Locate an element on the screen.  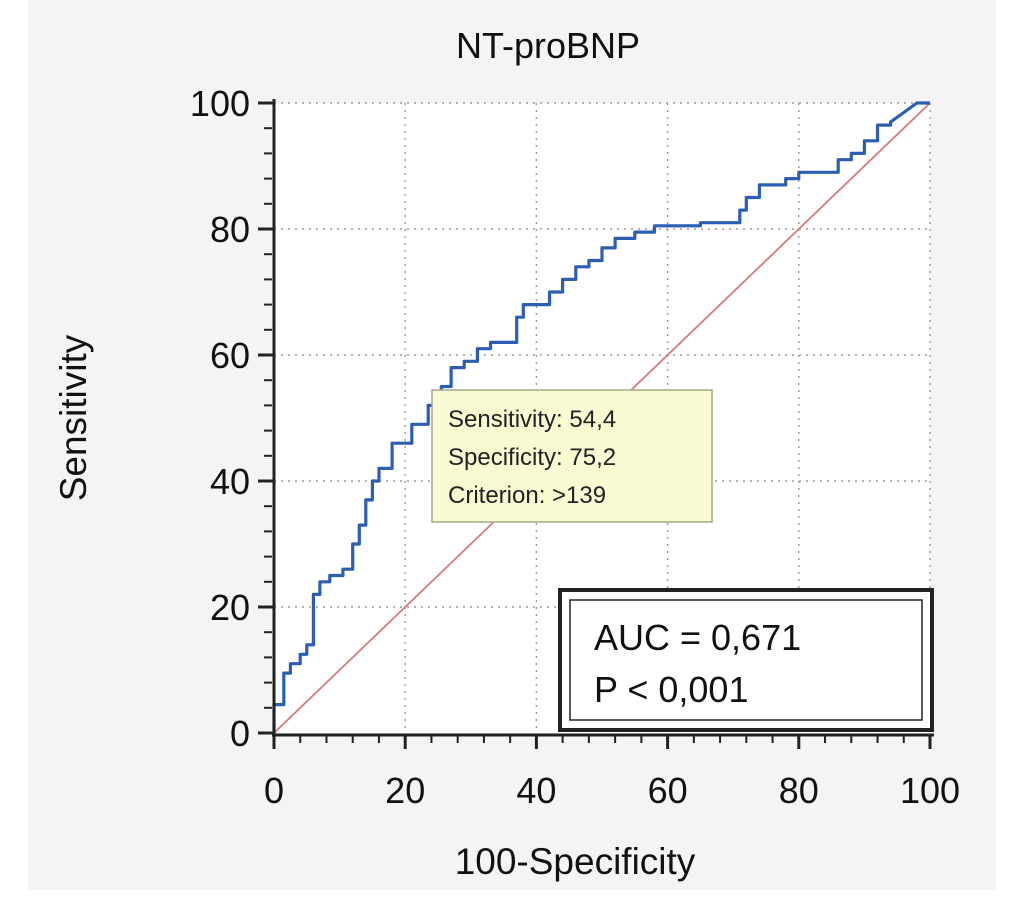
x-axis-label: 100-Specificity is located at coordinates (575, 861).